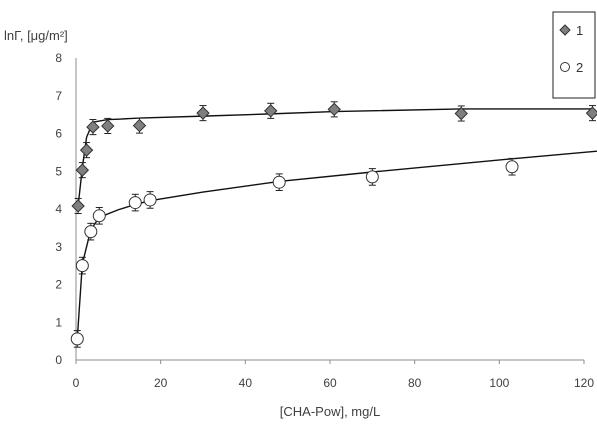  Describe the element at coordinates (36, 35) in the screenshot. I see `y-axis-title: lnΓ, [μg/m²]` at that location.